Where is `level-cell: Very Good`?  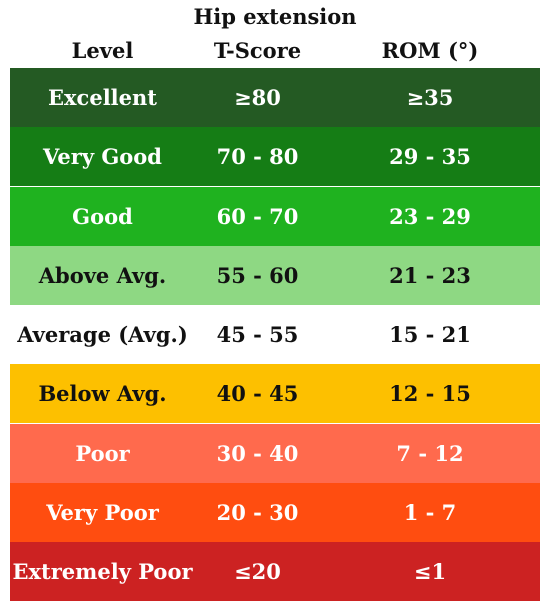 level-cell: Very Good is located at coordinates (102, 157).